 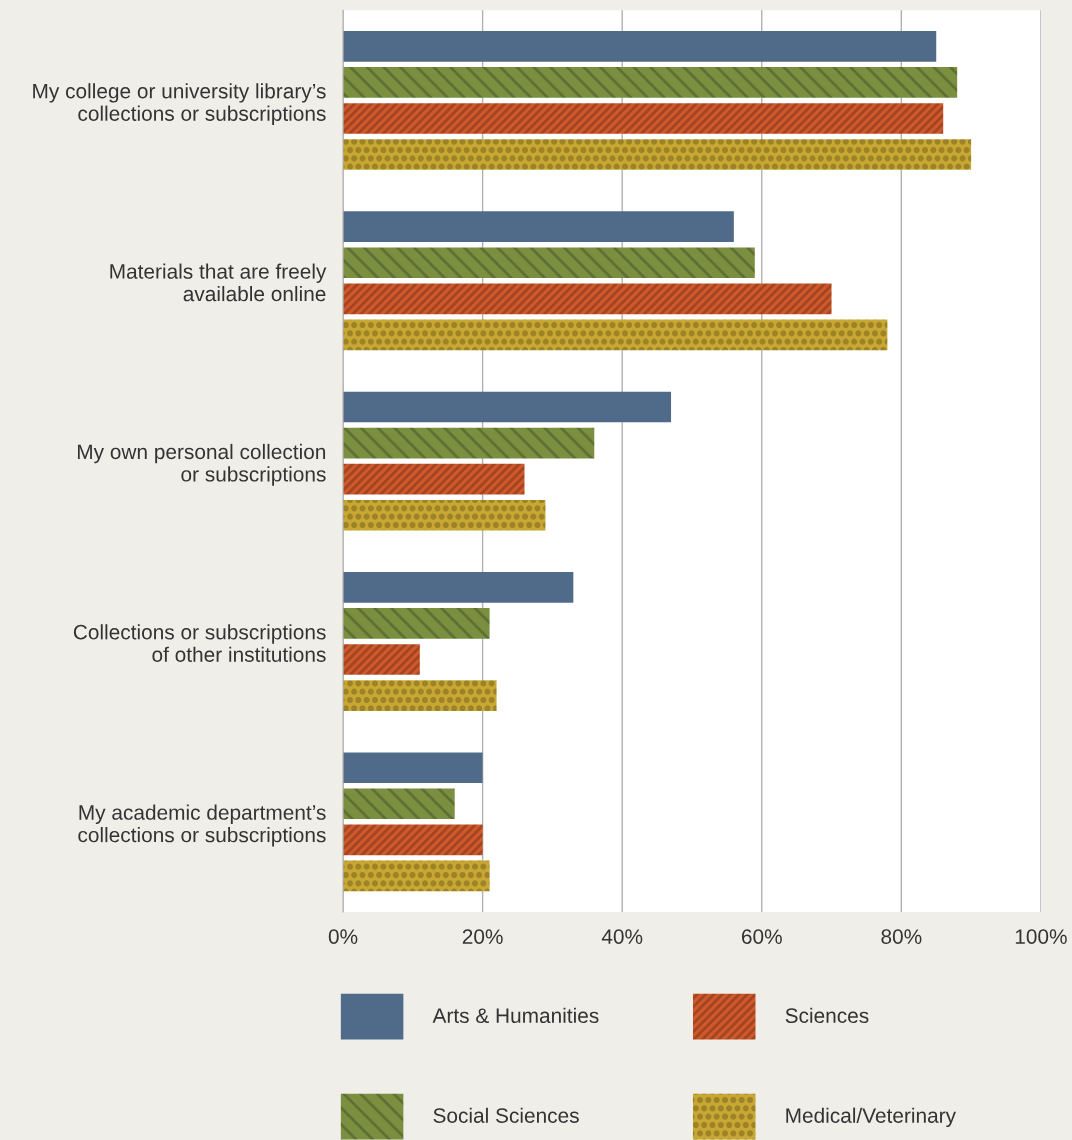 I want to click on legend-label: Social Sciences, so click(x=506, y=1115).